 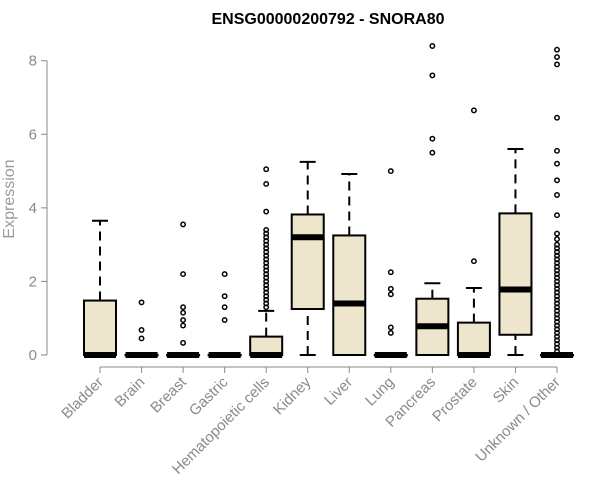 I want to click on box-breast, so click(x=183, y=289).